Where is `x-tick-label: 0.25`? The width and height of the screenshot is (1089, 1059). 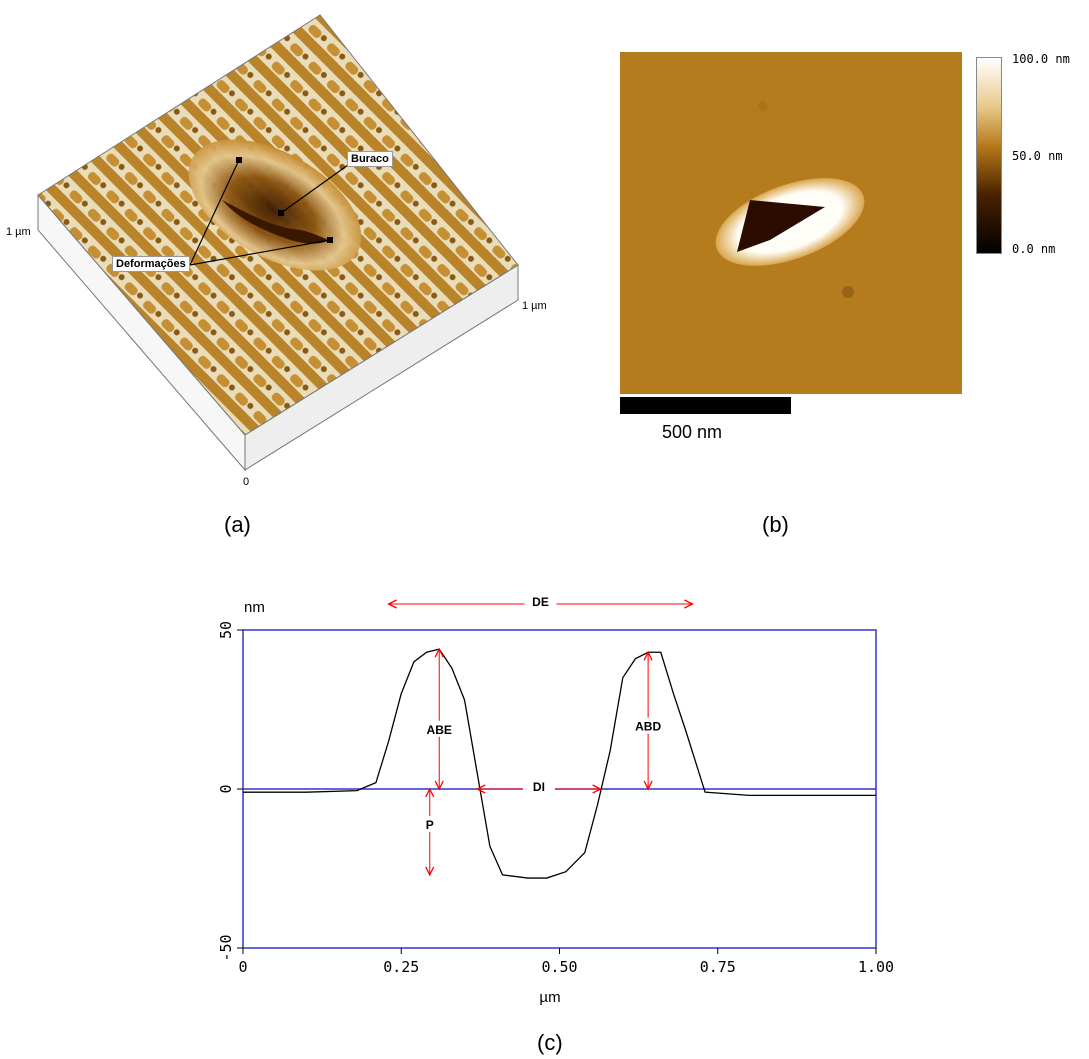
x-tick-label: 0.25 is located at coordinates (401, 967).